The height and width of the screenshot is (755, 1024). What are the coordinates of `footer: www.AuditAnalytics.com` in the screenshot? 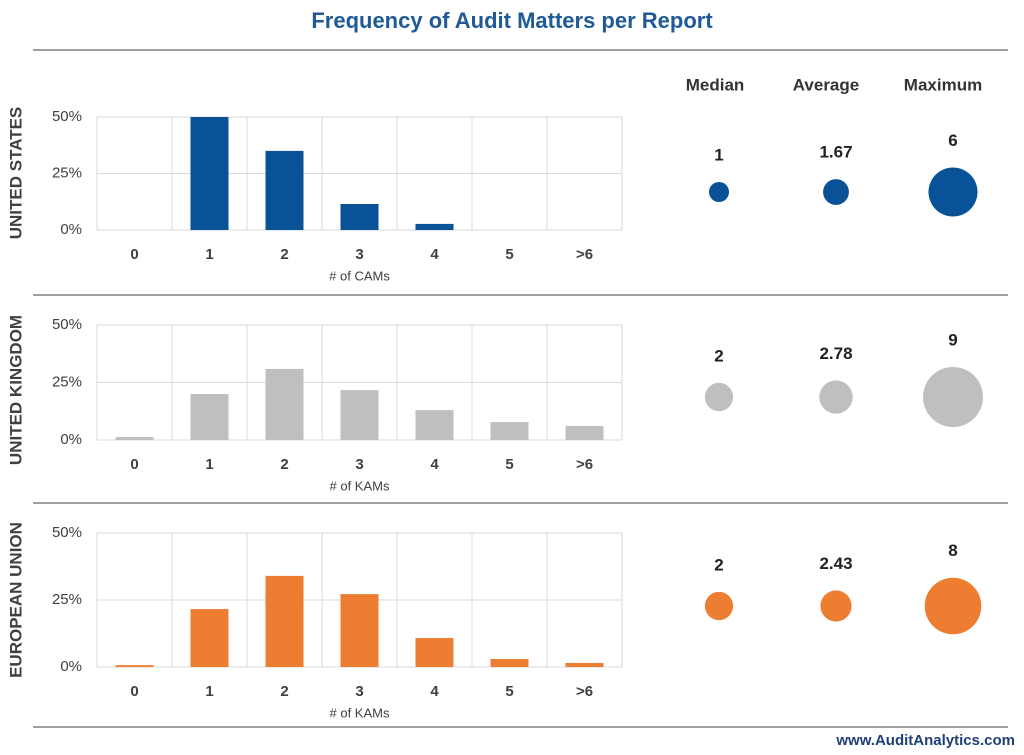 It's located at (925, 740).